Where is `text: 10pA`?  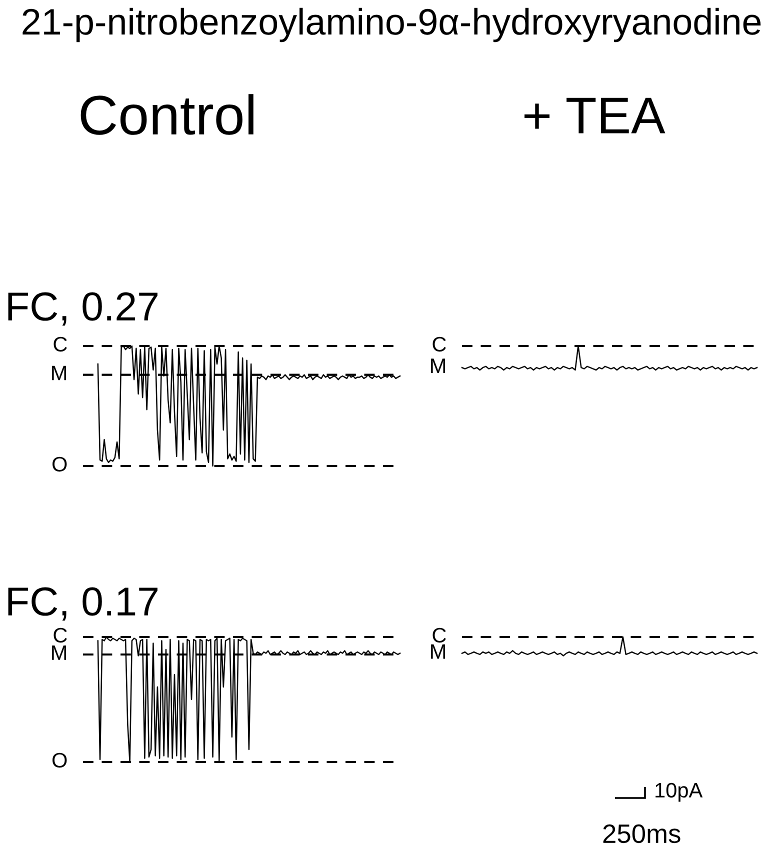 text: 10pA is located at coordinates (679, 792).